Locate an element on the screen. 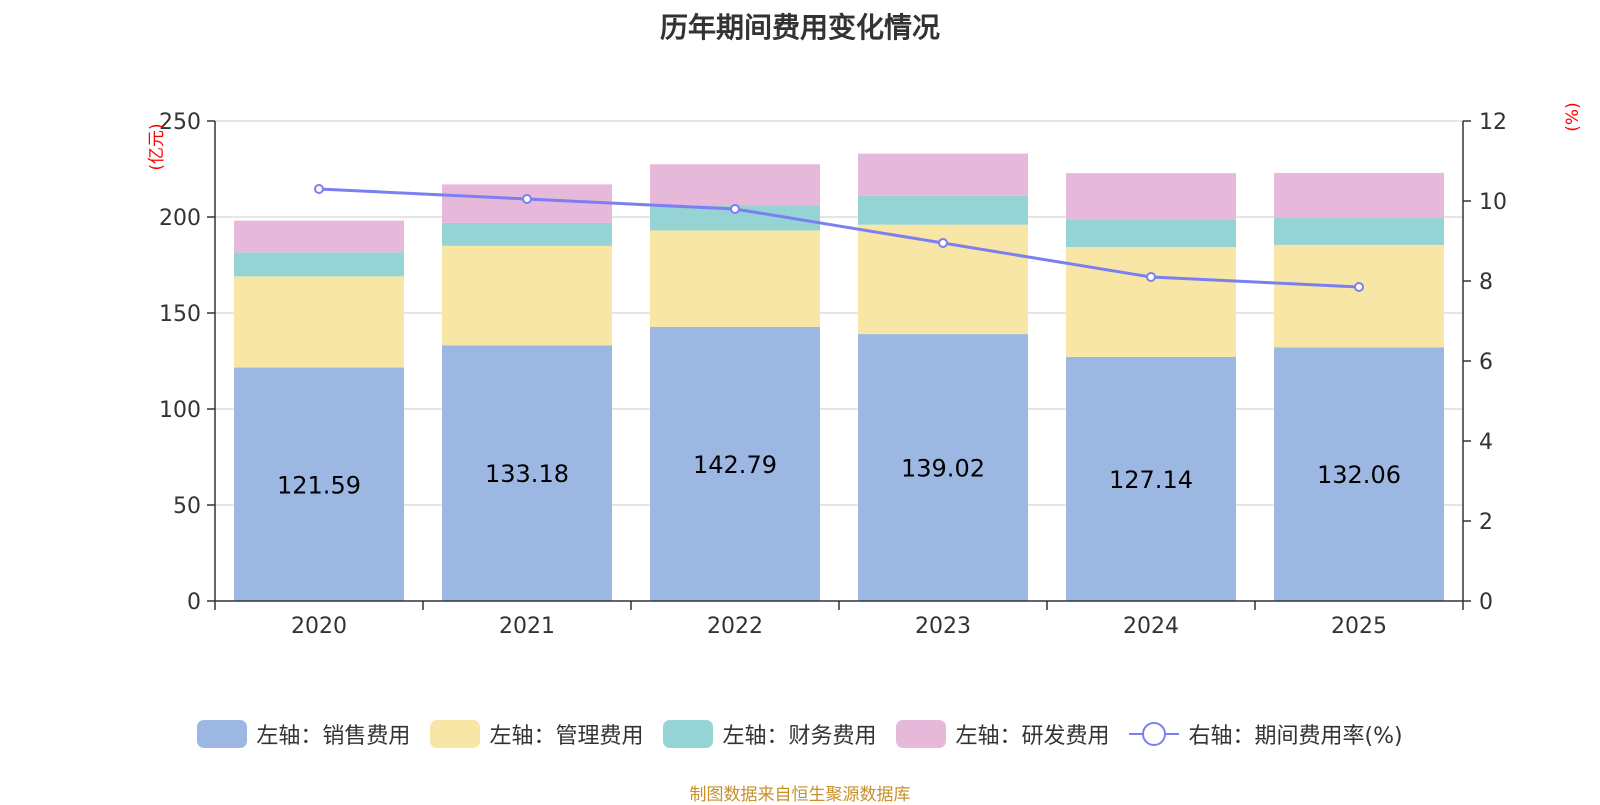 This screenshot has width=1600, height=805. bar-value-label: 133.18 is located at coordinates (527, 474).